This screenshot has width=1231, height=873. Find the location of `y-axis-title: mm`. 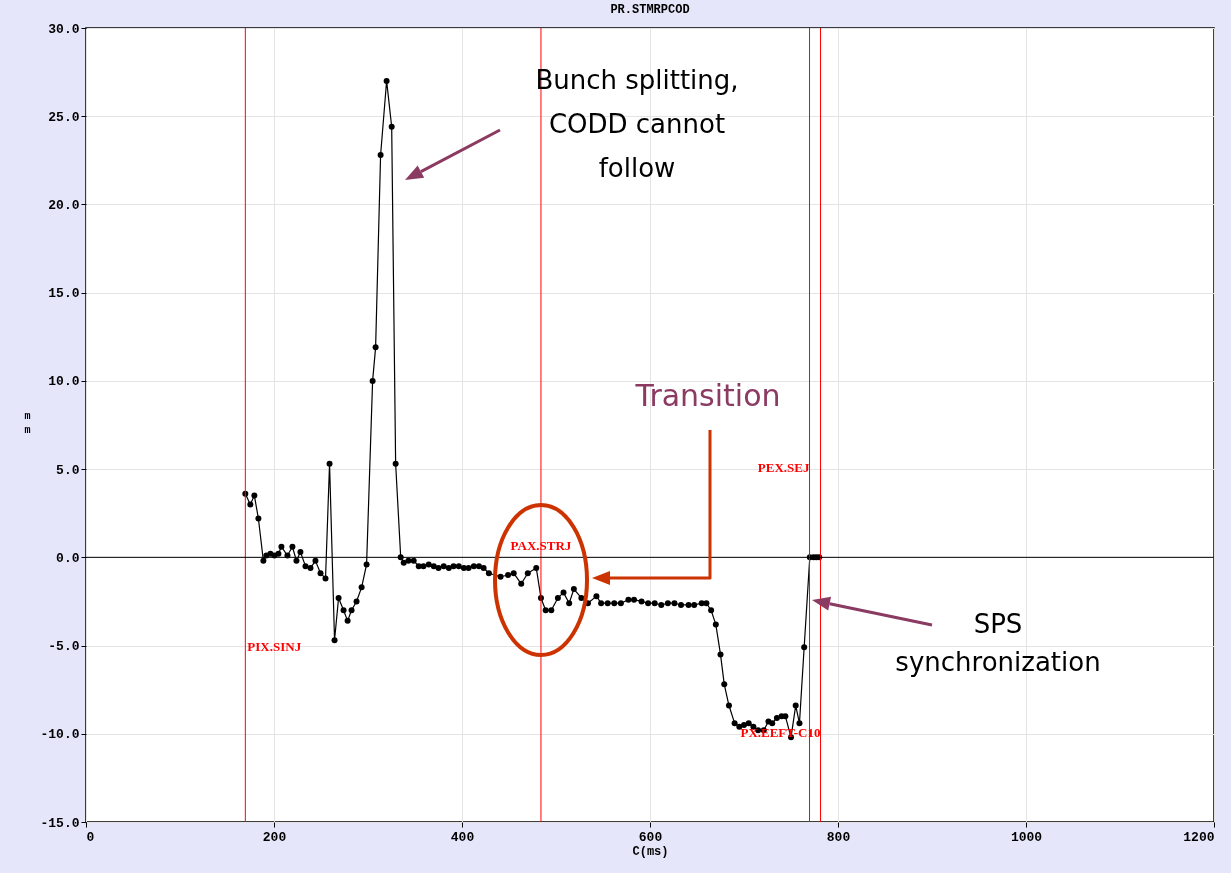

y-axis-title: mm is located at coordinates (27, 423).